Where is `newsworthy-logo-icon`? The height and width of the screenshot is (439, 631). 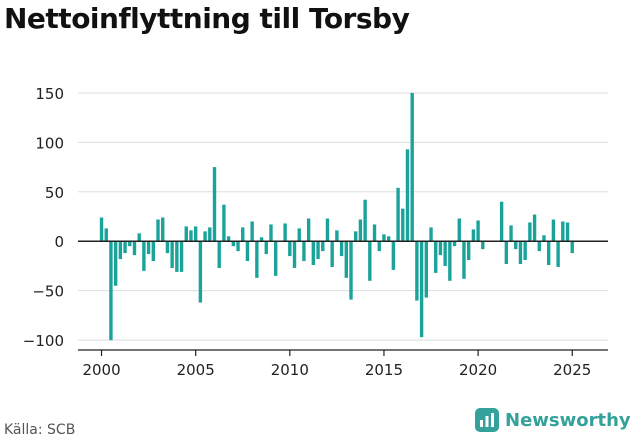 newsworthy-logo-icon is located at coordinates (487, 420).